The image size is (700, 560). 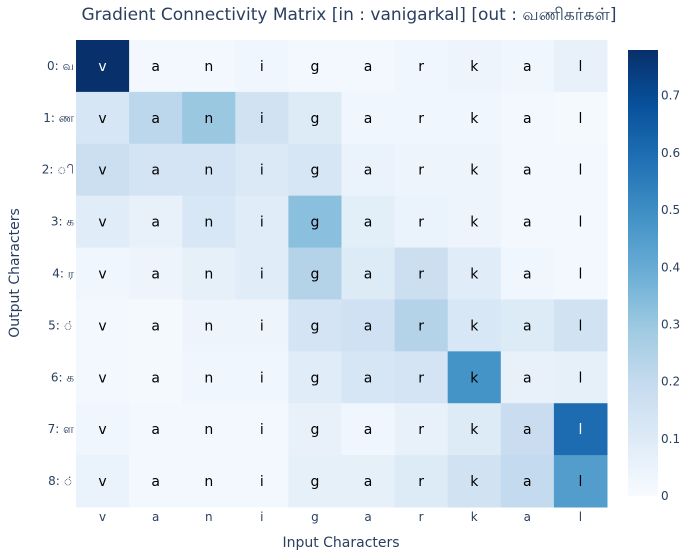 What do you see at coordinates (15, 273) in the screenshot?
I see `y-axis-title: Output Characters` at bounding box center [15, 273].